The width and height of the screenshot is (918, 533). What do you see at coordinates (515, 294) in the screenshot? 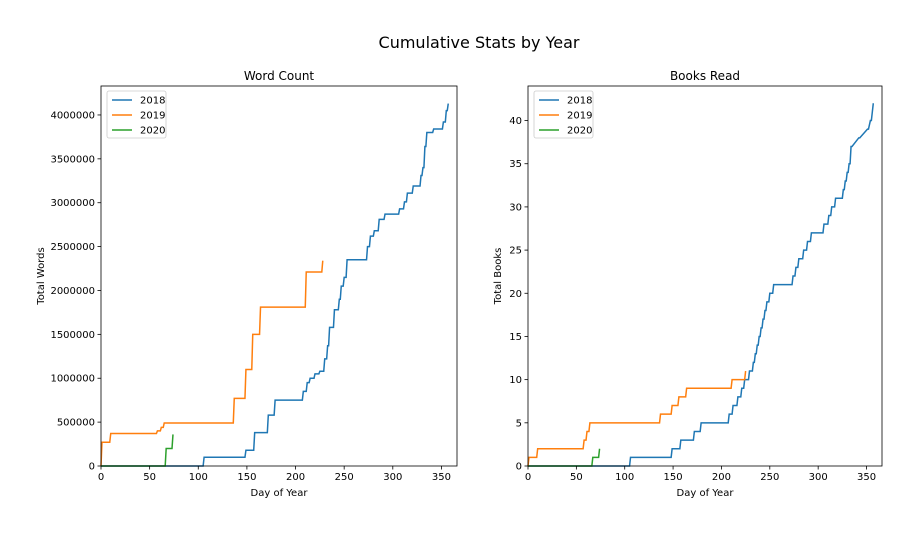
I see `y-tick-label: 20` at bounding box center [515, 294].